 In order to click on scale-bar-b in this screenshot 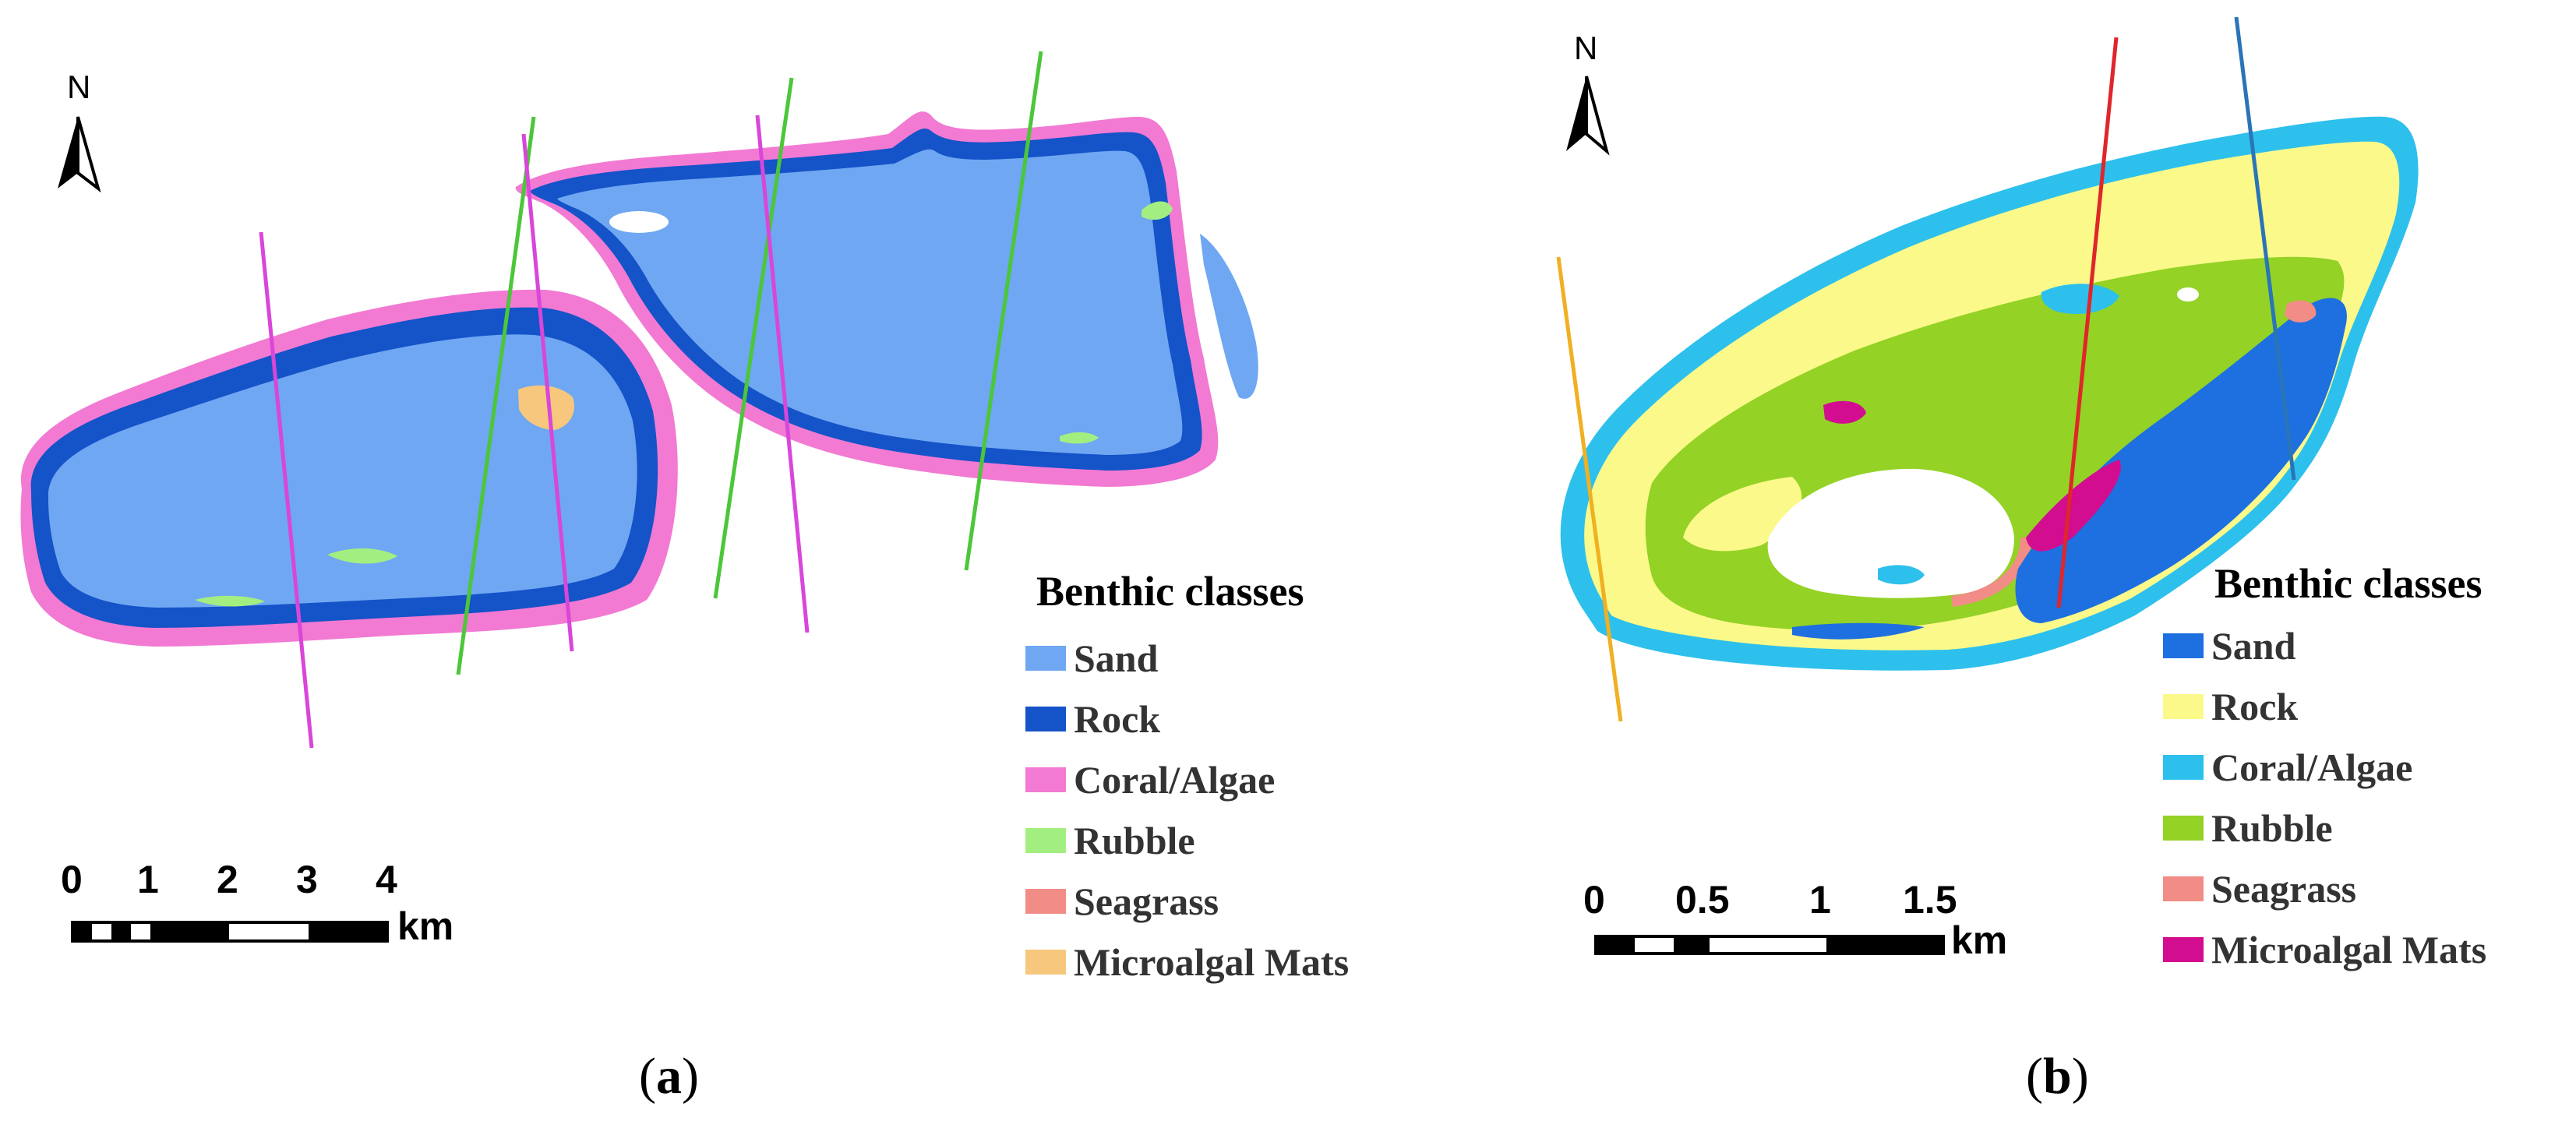, I will do `click(1769, 945)`.